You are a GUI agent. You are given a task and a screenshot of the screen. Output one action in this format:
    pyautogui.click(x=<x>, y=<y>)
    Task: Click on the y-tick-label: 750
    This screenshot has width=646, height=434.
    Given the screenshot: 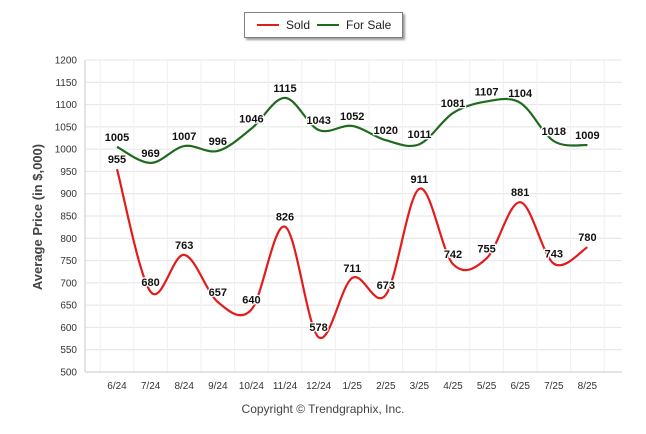 What is the action you would take?
    pyautogui.click(x=68, y=261)
    